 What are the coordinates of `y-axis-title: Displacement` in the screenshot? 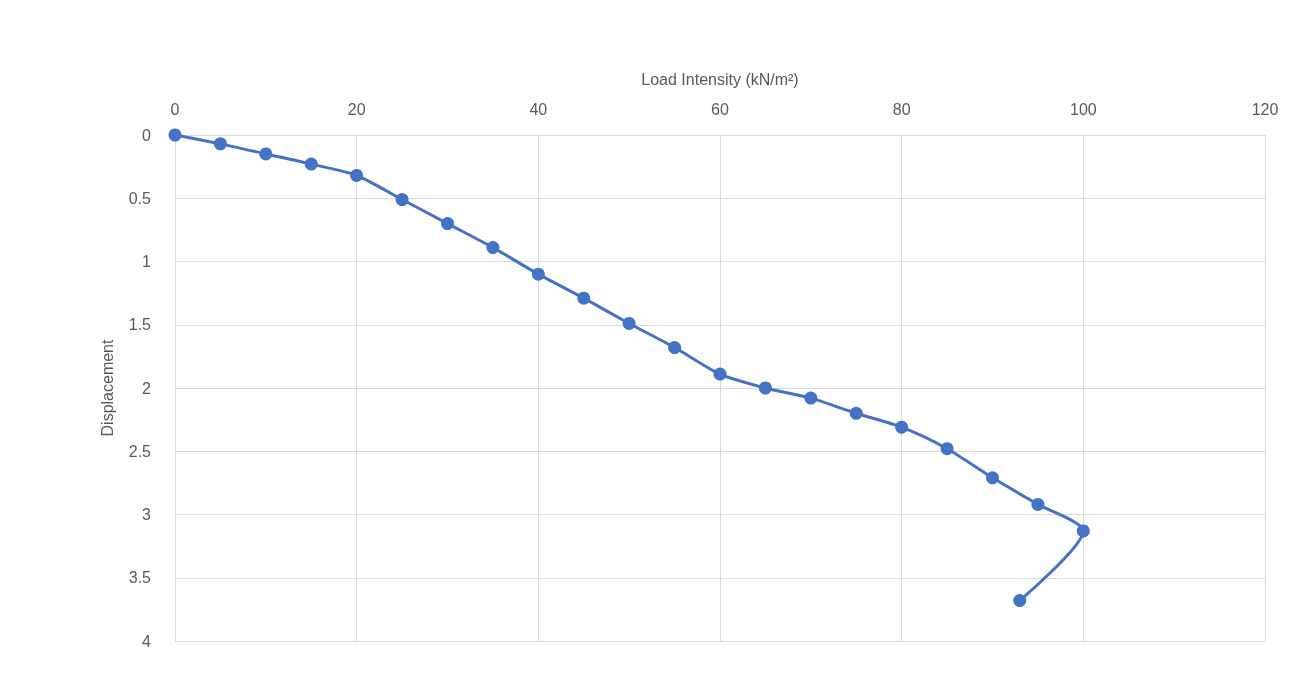 It's located at (107, 387).